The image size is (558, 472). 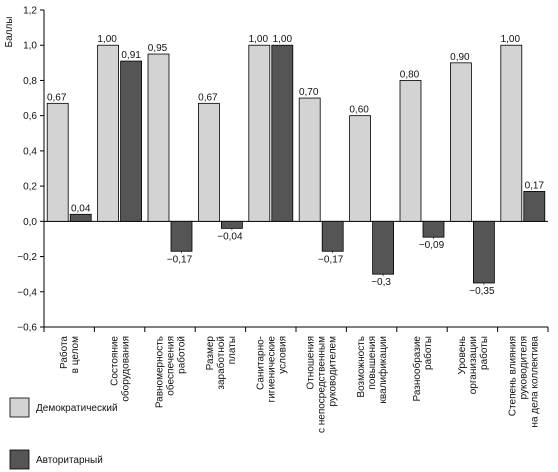 I want to click on category-label-line: с непосредственным, so click(x=322, y=384).